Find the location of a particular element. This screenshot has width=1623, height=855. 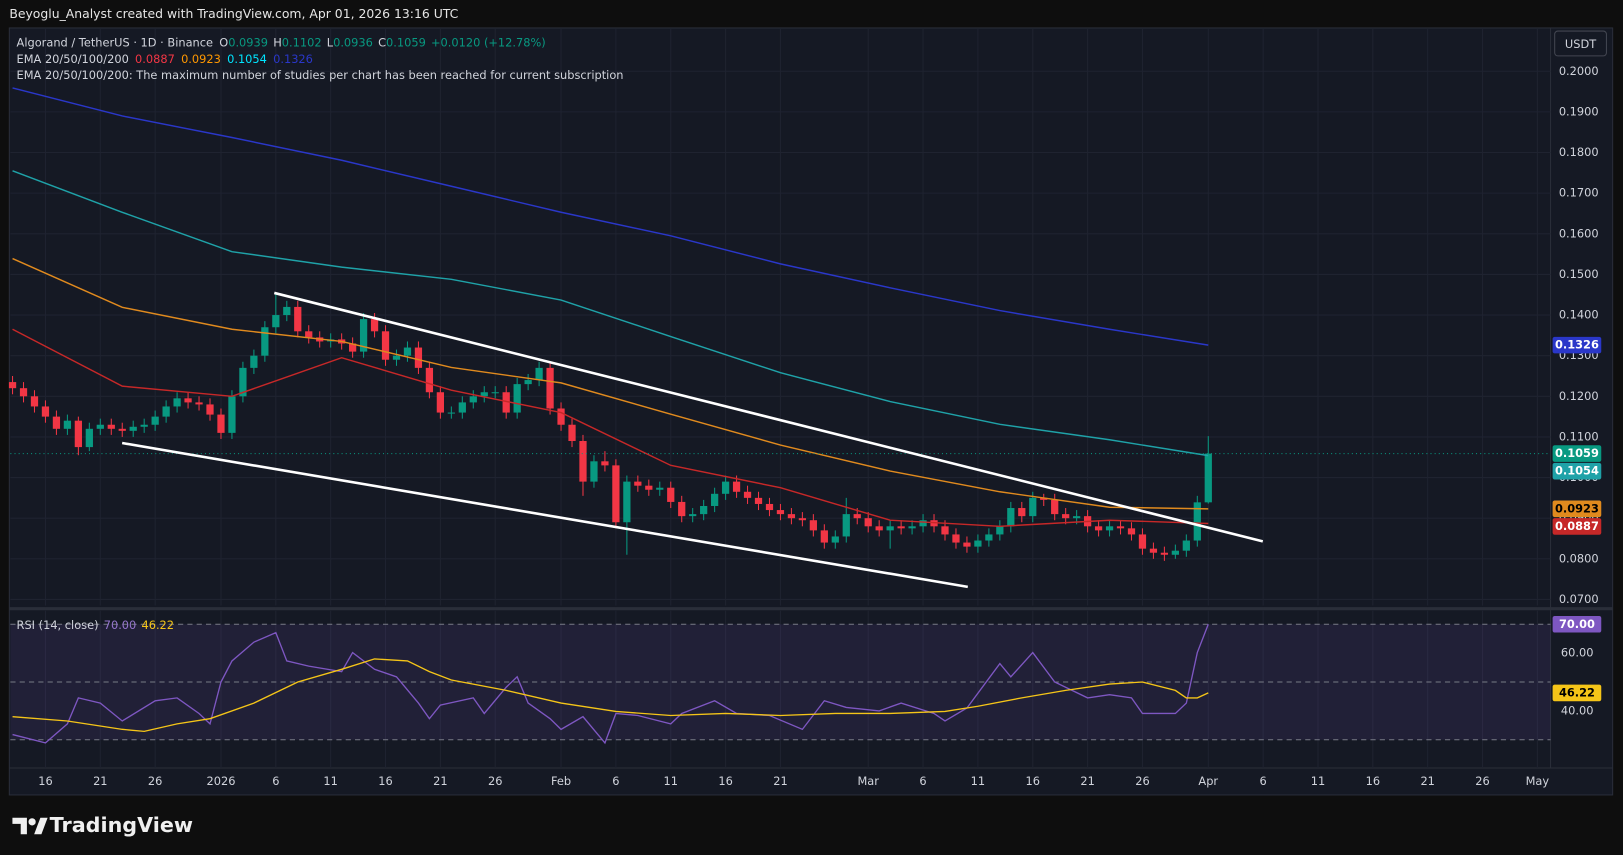

y-tick-label: 0.1200 is located at coordinates (1579, 396).